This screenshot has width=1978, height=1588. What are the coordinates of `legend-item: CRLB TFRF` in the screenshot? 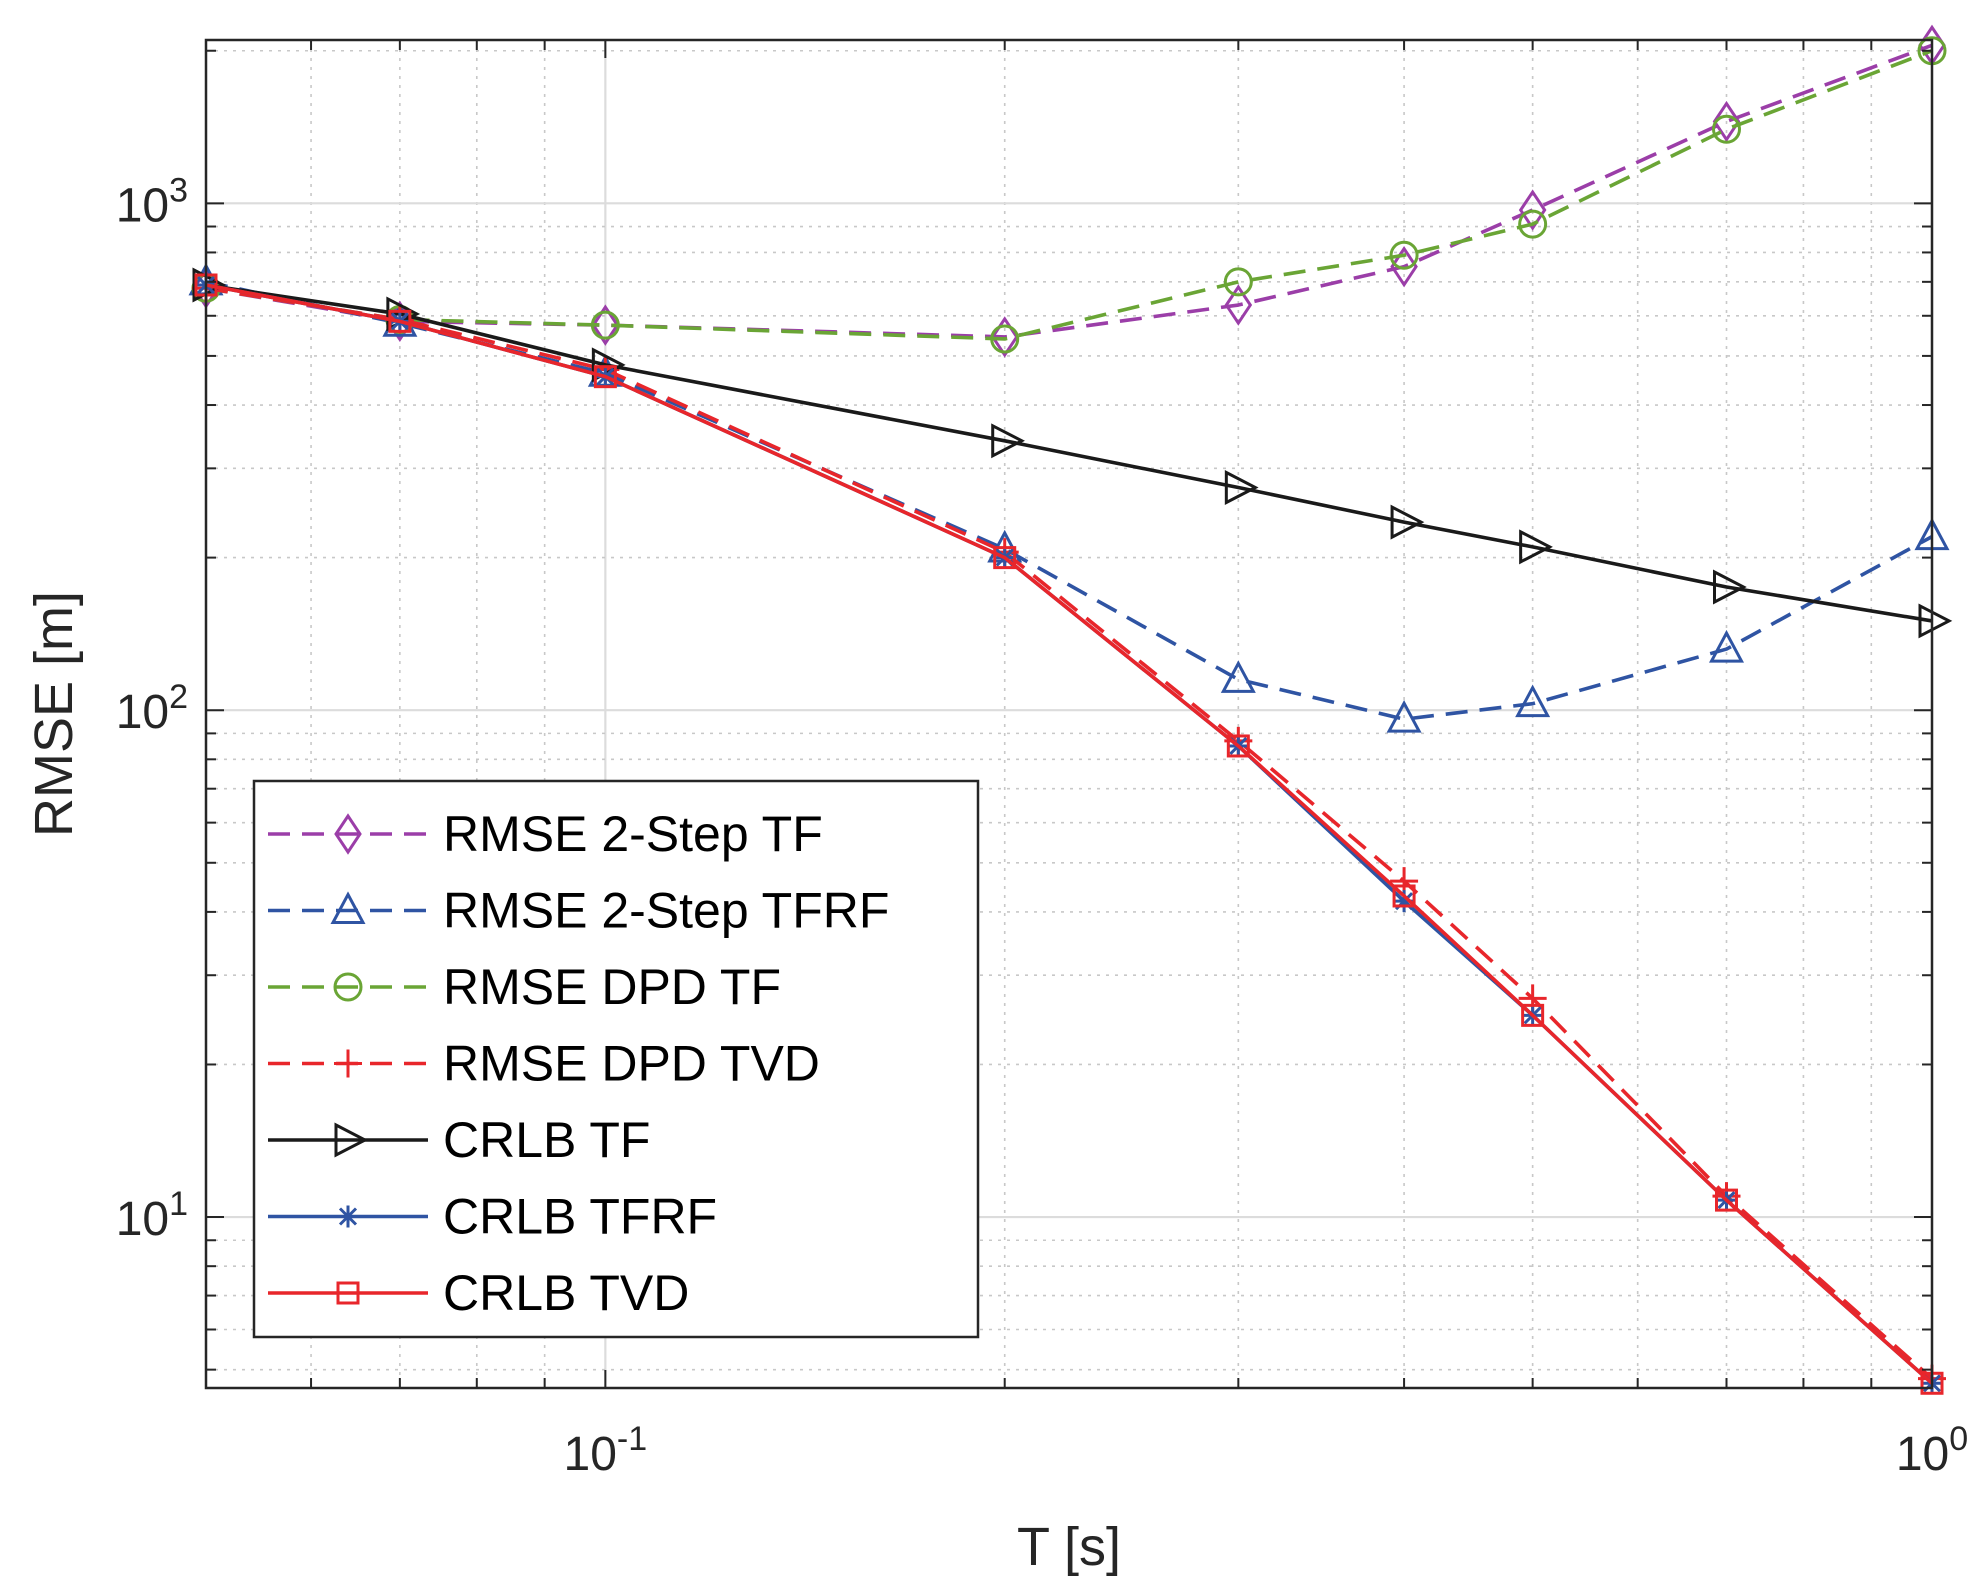 It's located at (492, 1217).